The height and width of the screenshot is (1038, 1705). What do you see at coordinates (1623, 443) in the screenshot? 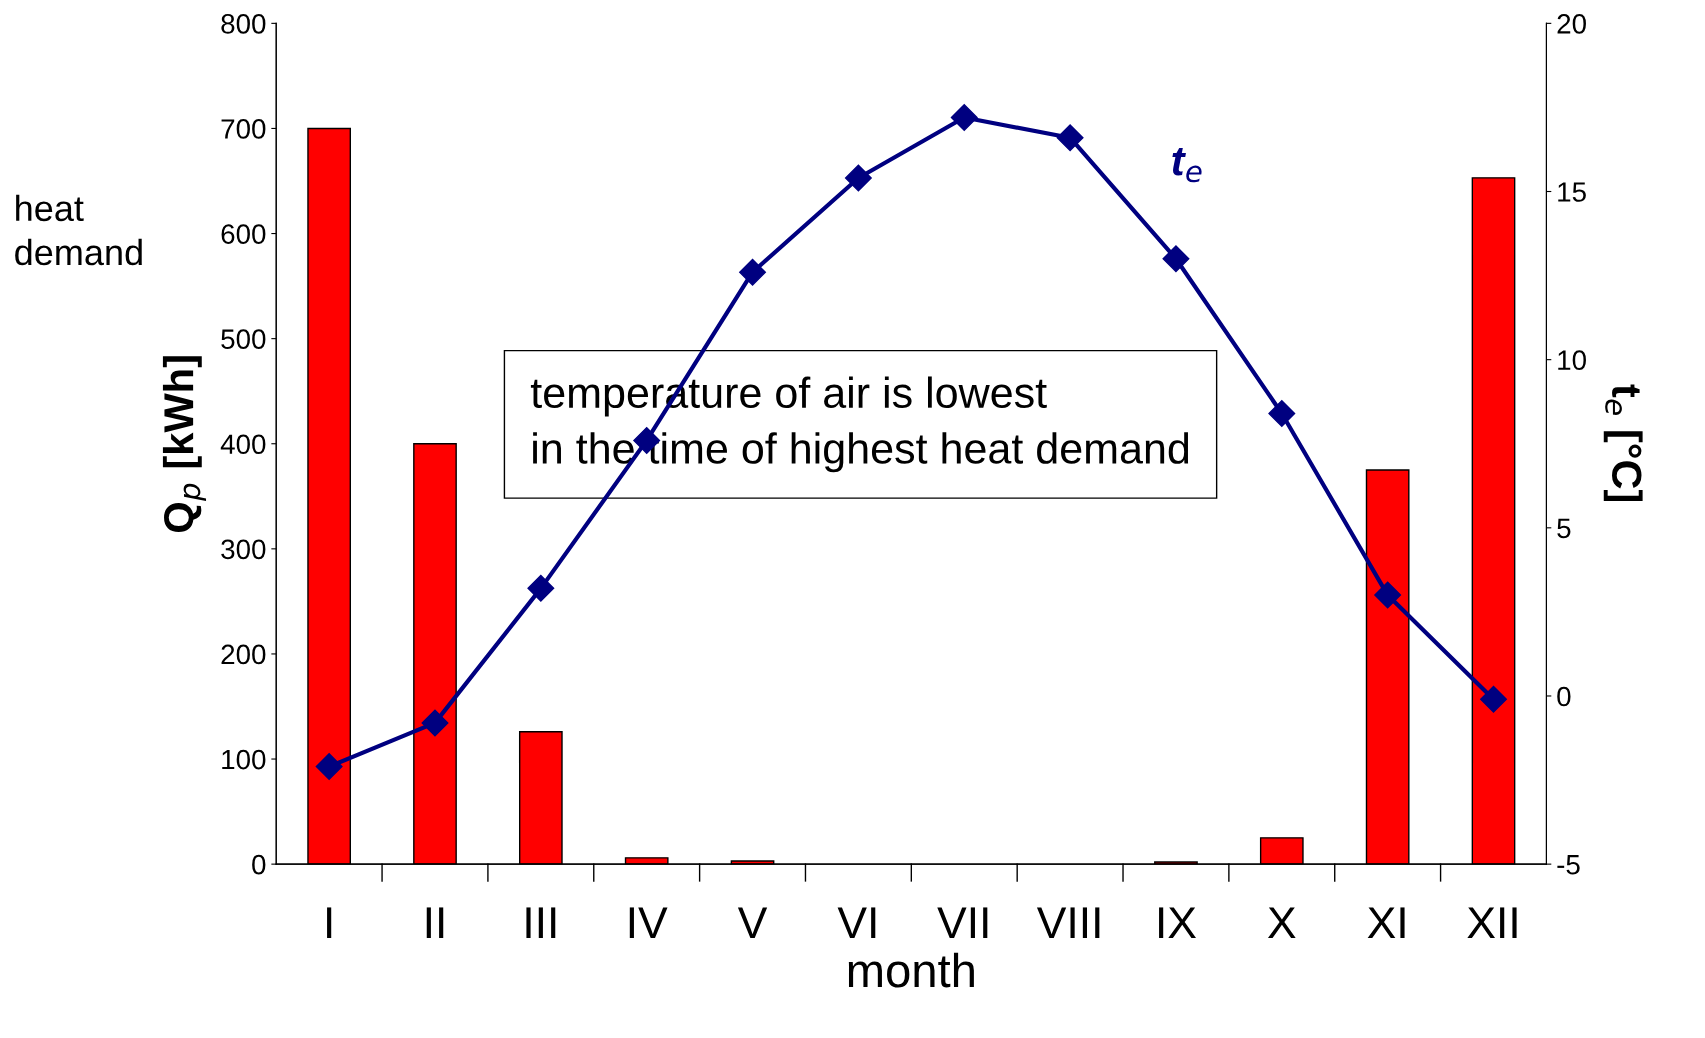
I see `y2-axis-title: t$_{e}$ [°C]` at bounding box center [1623, 443].